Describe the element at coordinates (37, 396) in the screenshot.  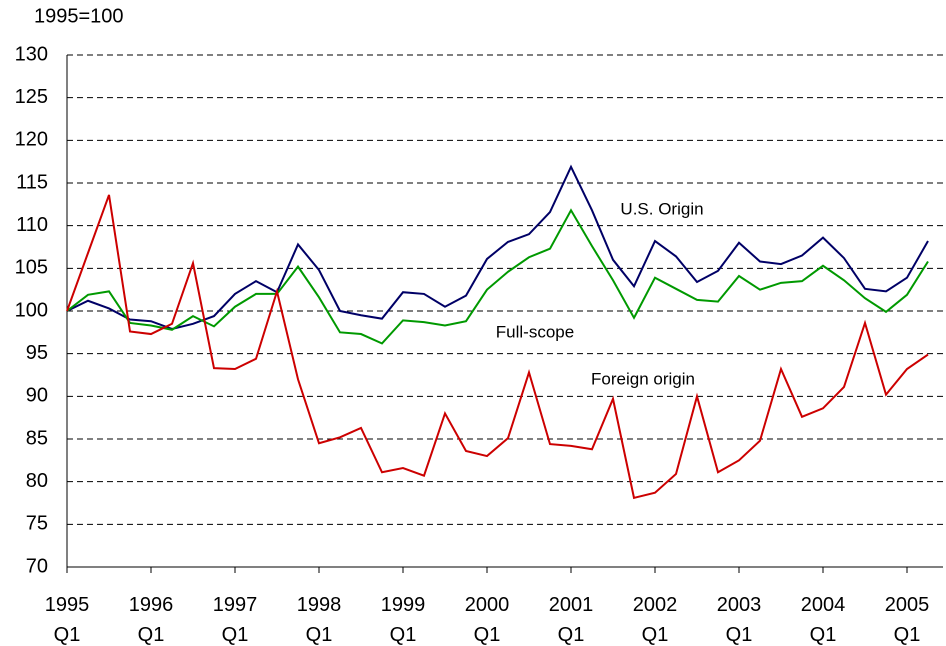
I see `y-tick-label: 90` at that location.